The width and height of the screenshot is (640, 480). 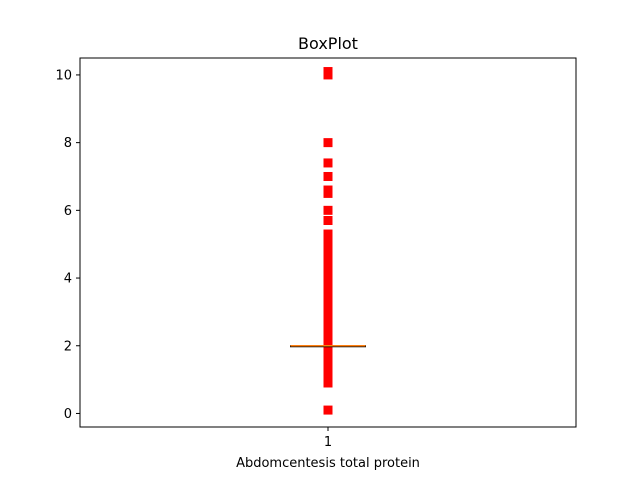 I want to click on y-tick-label: 6, so click(x=68, y=211).